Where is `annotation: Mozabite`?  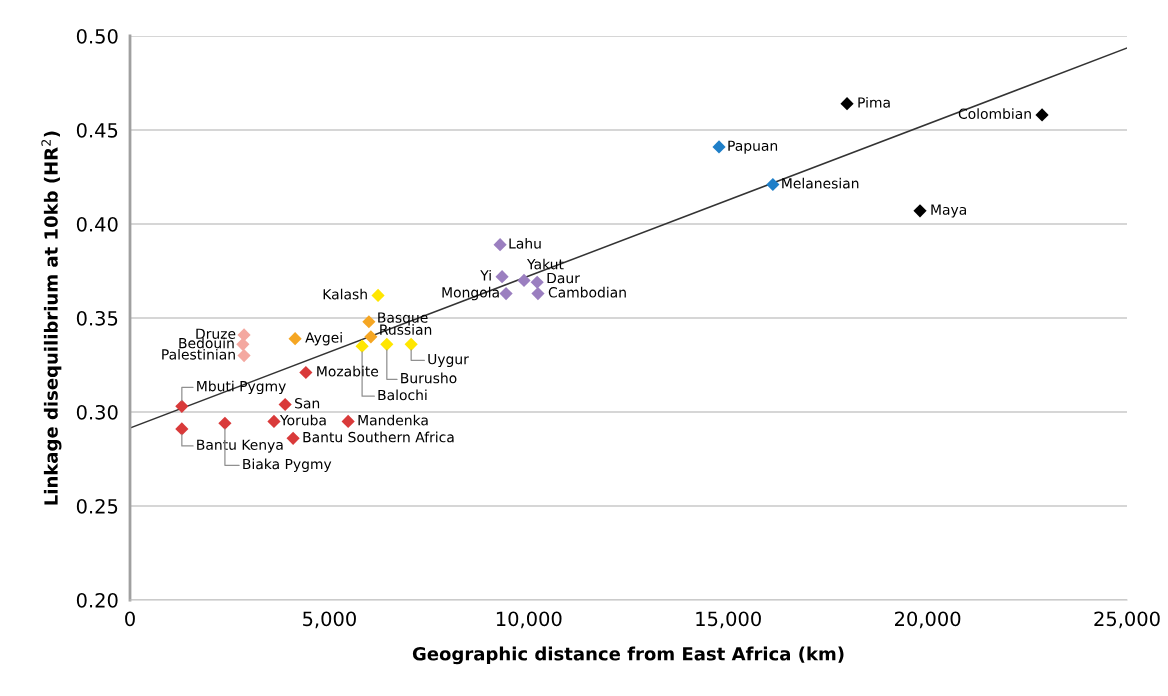
annotation: Mozabite is located at coordinates (348, 371).